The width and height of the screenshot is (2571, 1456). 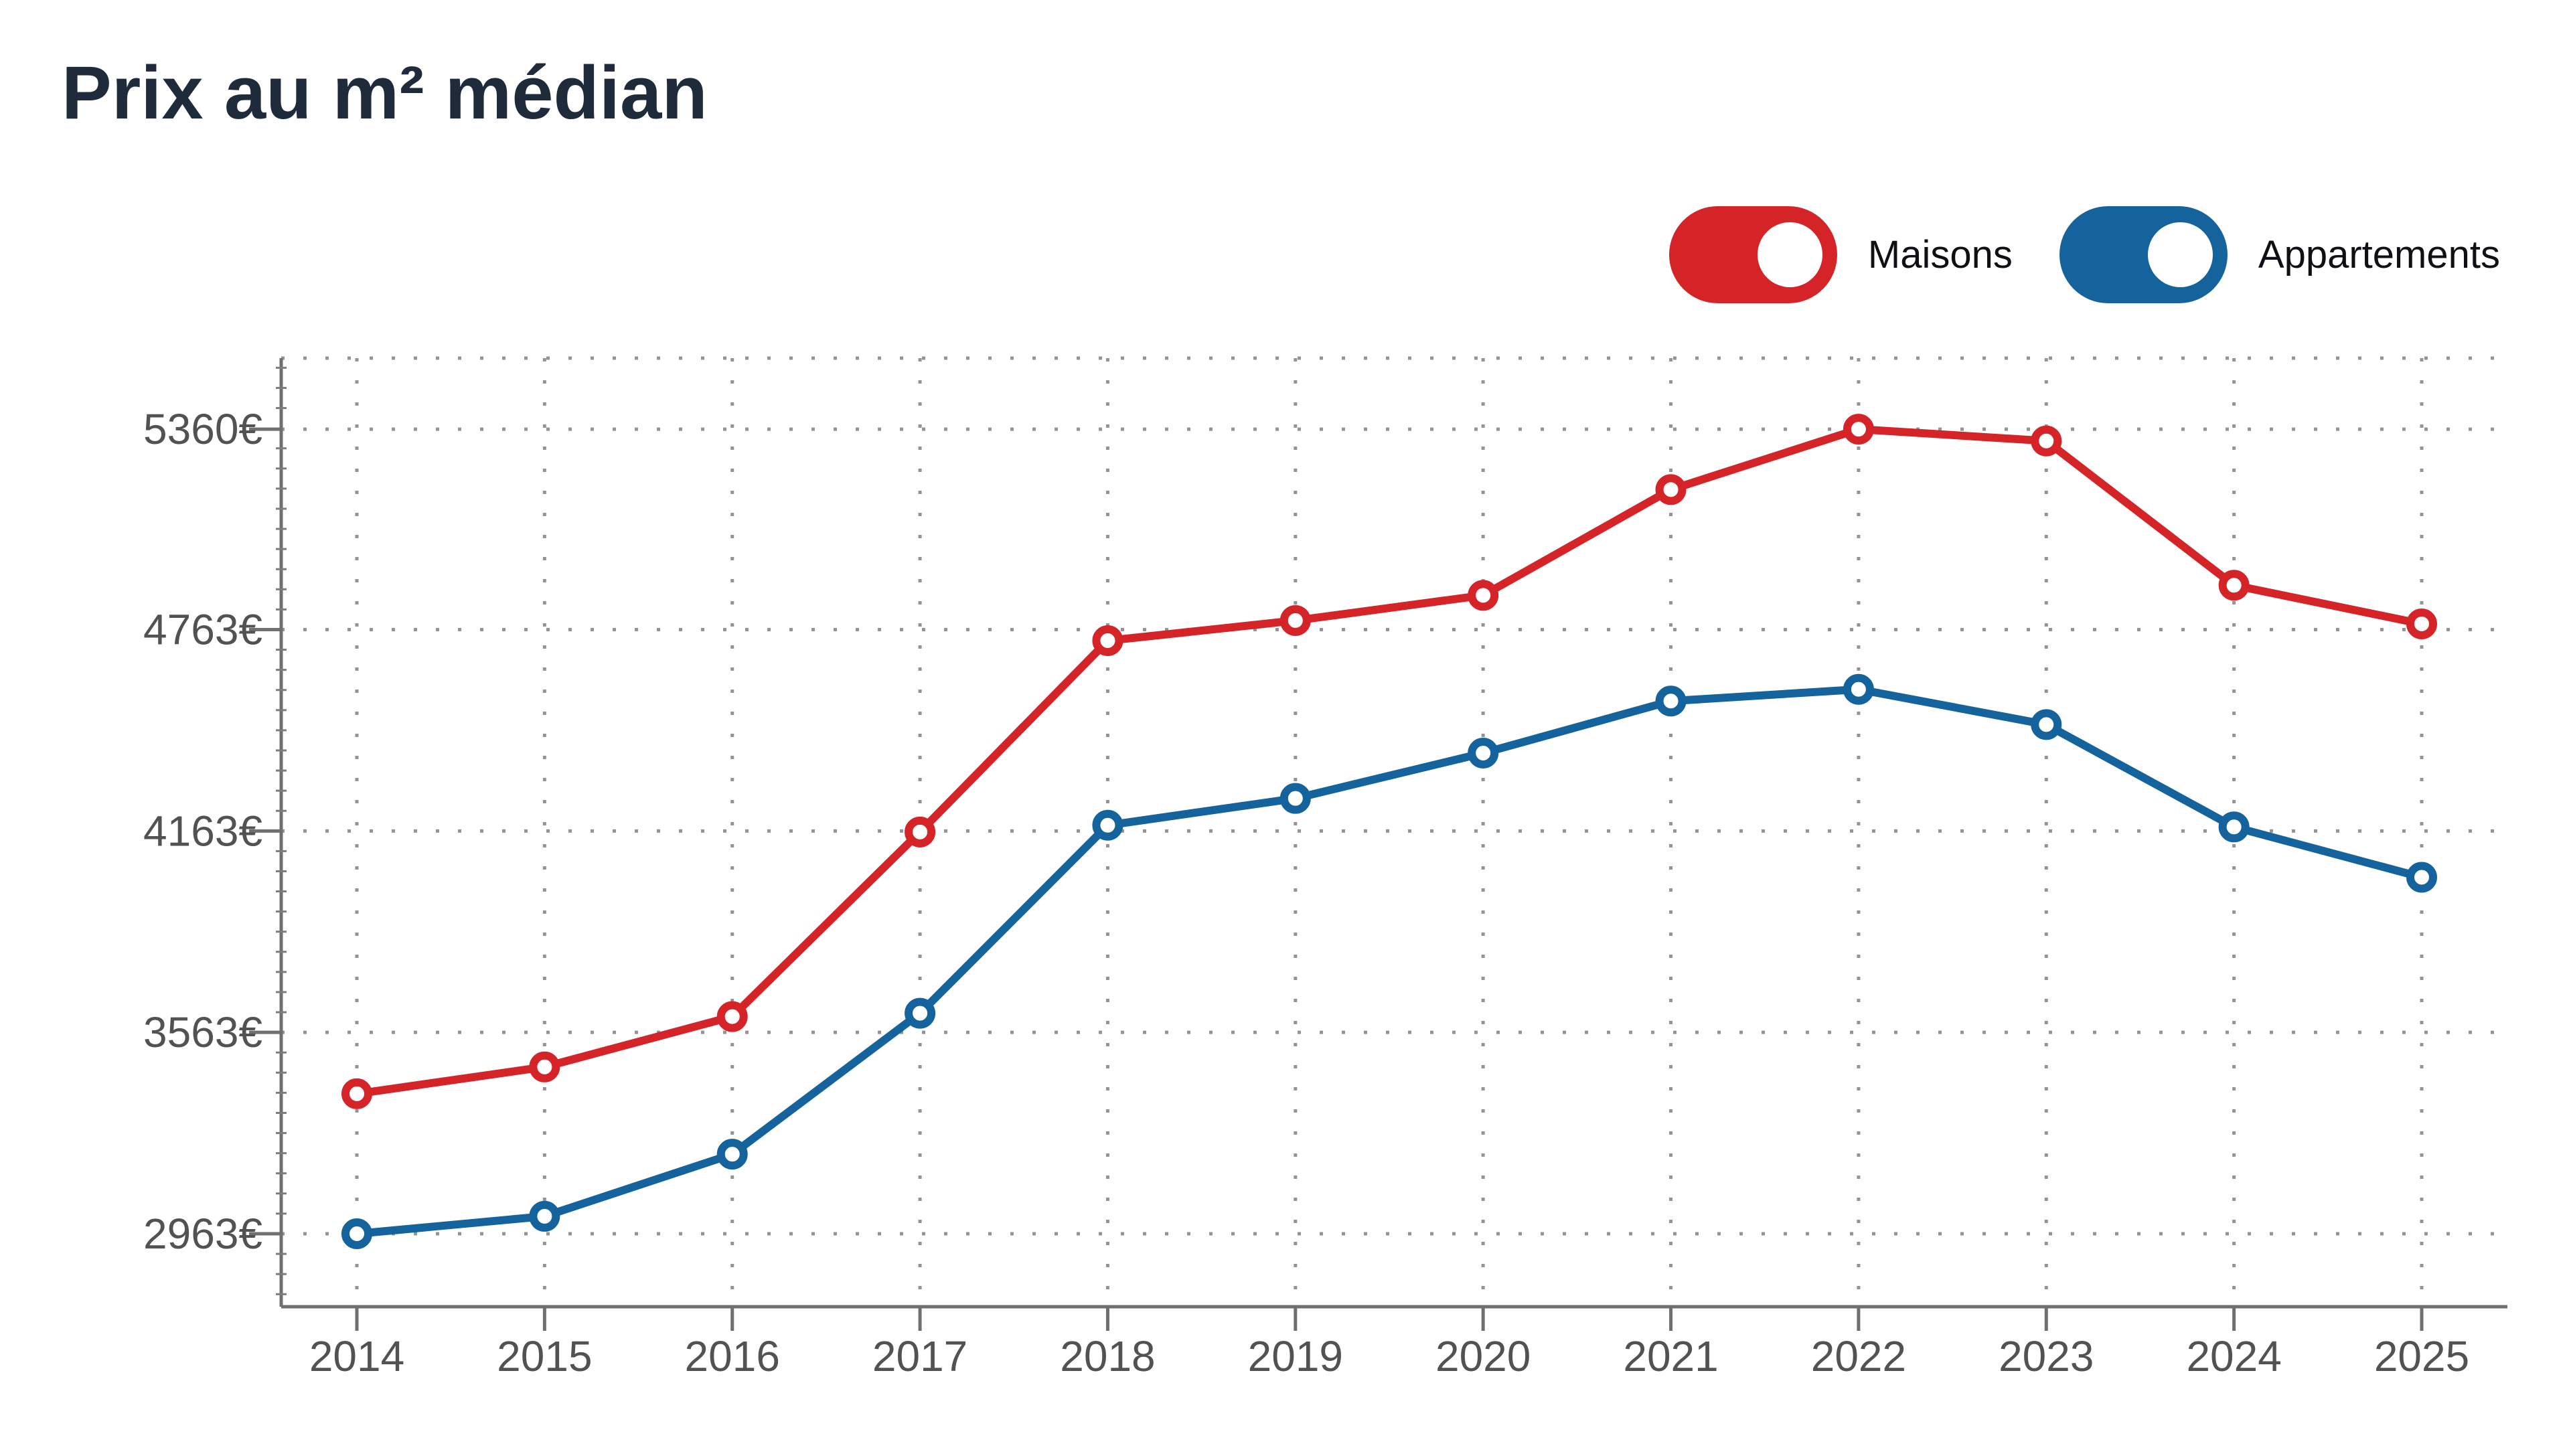 I want to click on y-tick-label: 4163€, so click(x=202, y=831).